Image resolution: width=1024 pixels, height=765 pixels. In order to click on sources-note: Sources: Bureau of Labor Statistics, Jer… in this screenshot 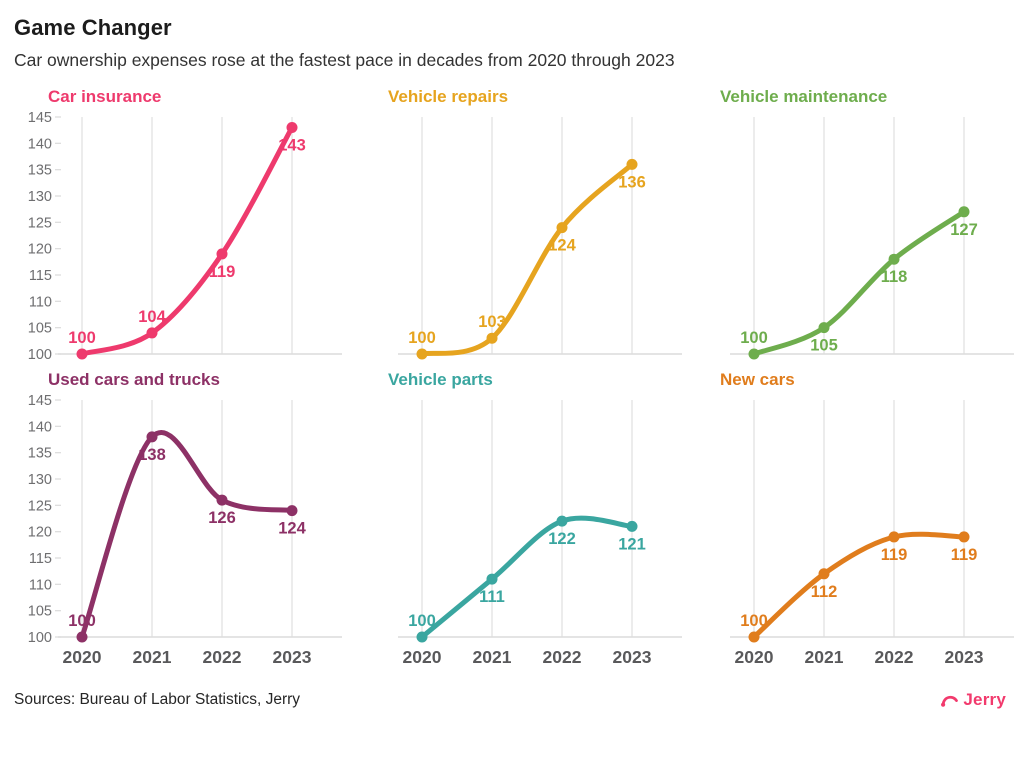, I will do `click(157, 700)`.